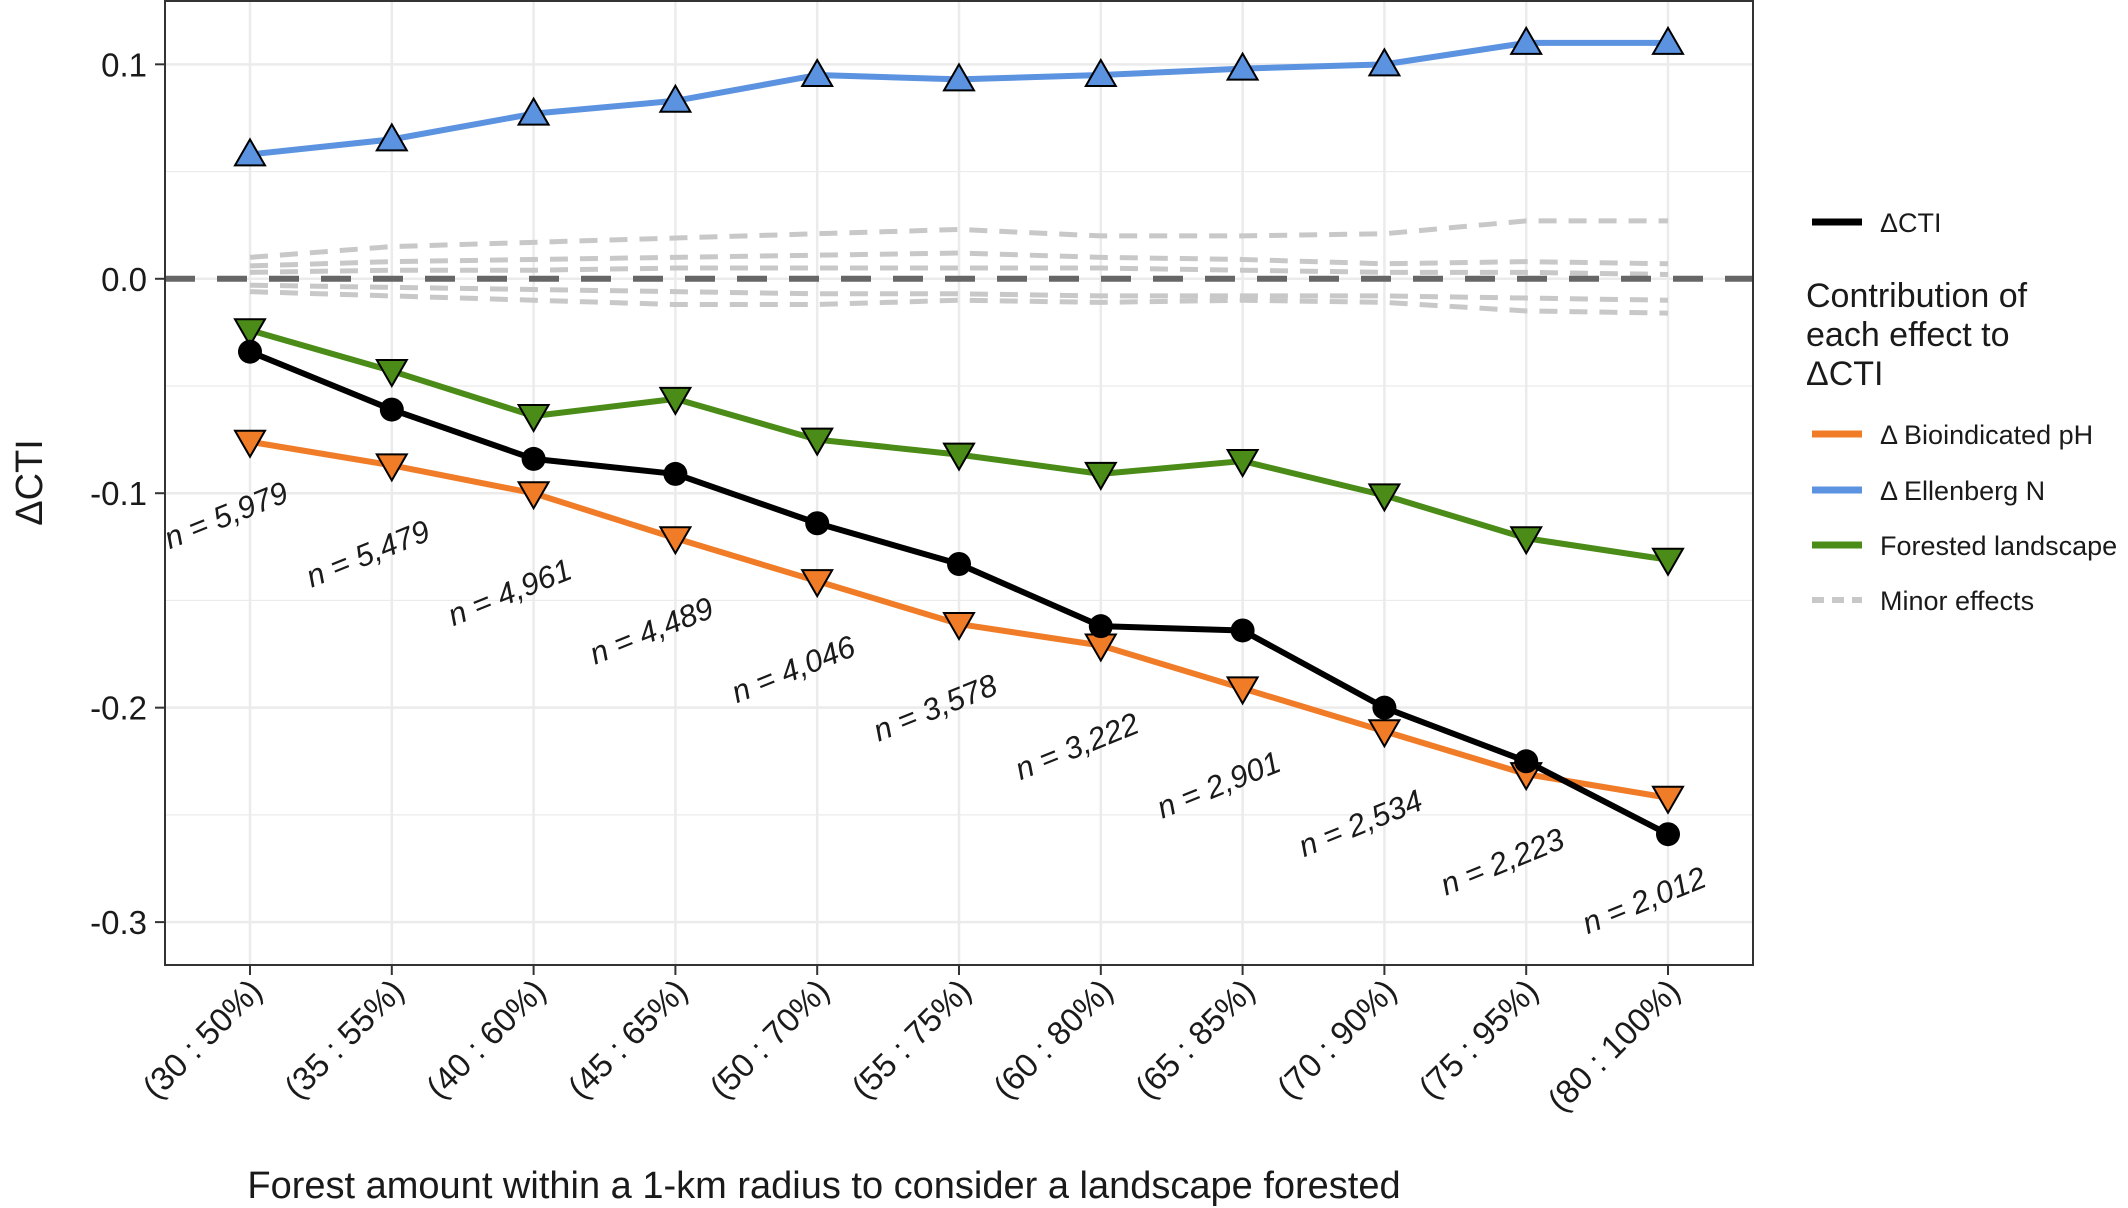 This screenshot has width=2128, height=1208. I want to click on x-tick-label: (65 : 85%), so click(1195, 1039).